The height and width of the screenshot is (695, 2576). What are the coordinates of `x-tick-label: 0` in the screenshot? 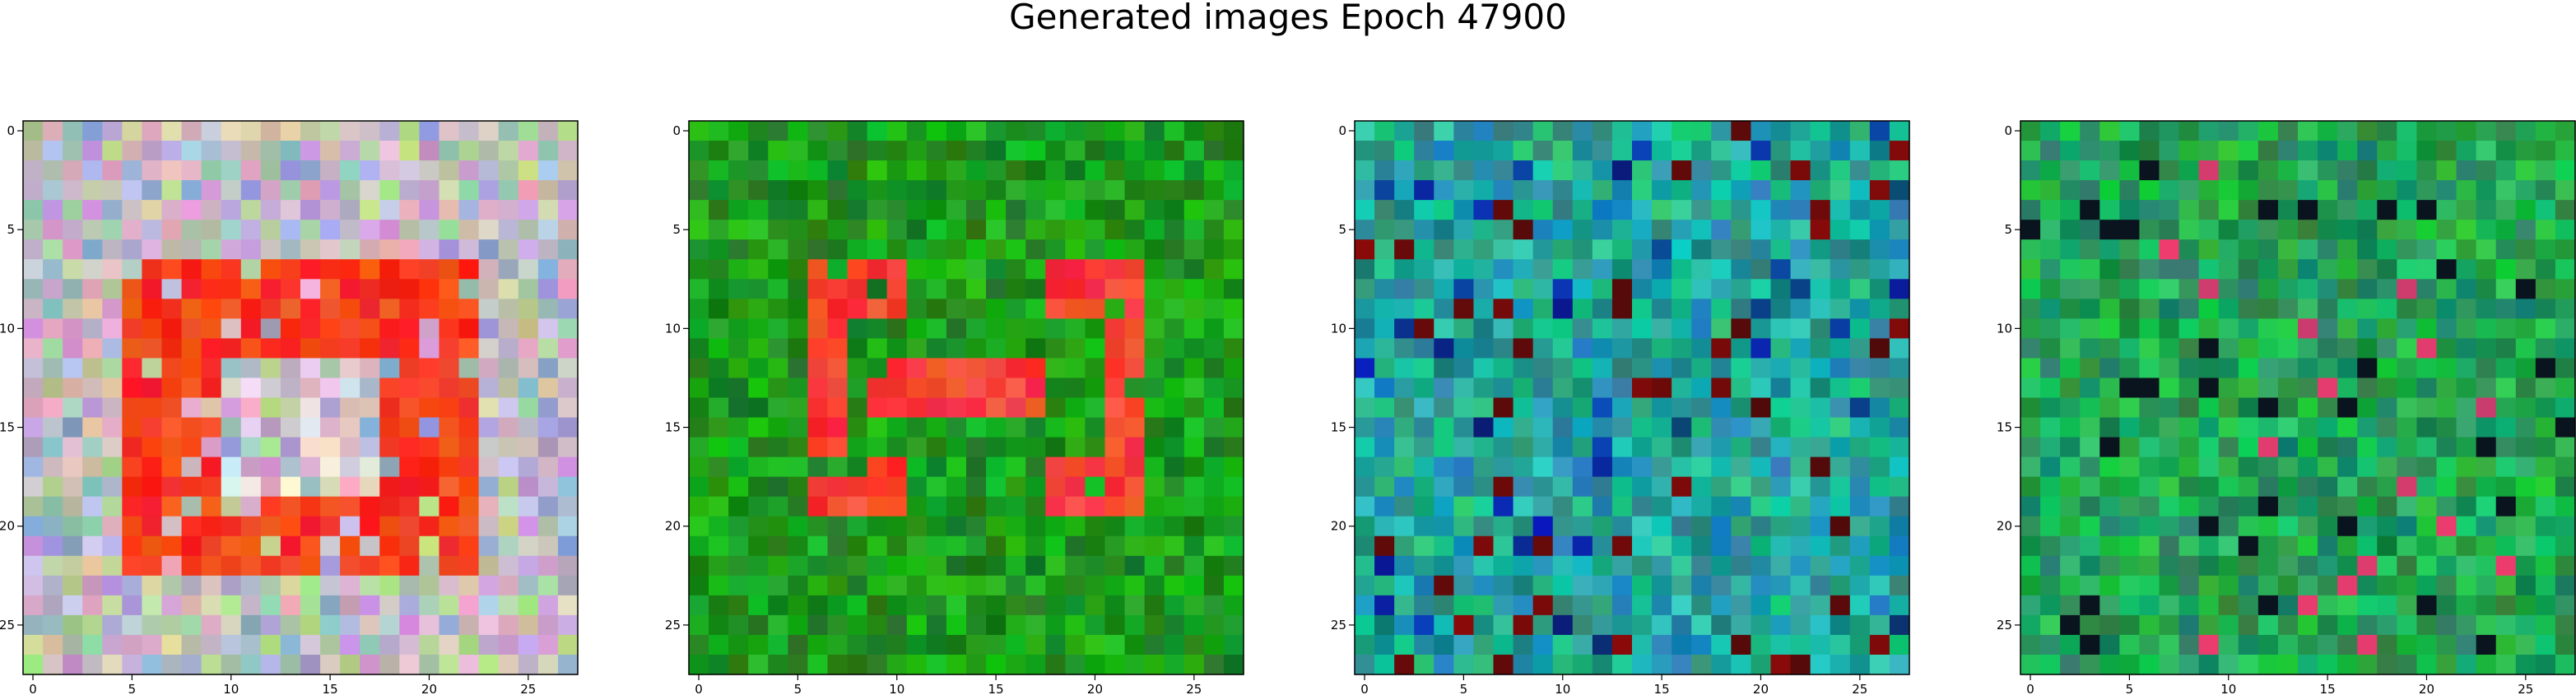 It's located at (699, 688).